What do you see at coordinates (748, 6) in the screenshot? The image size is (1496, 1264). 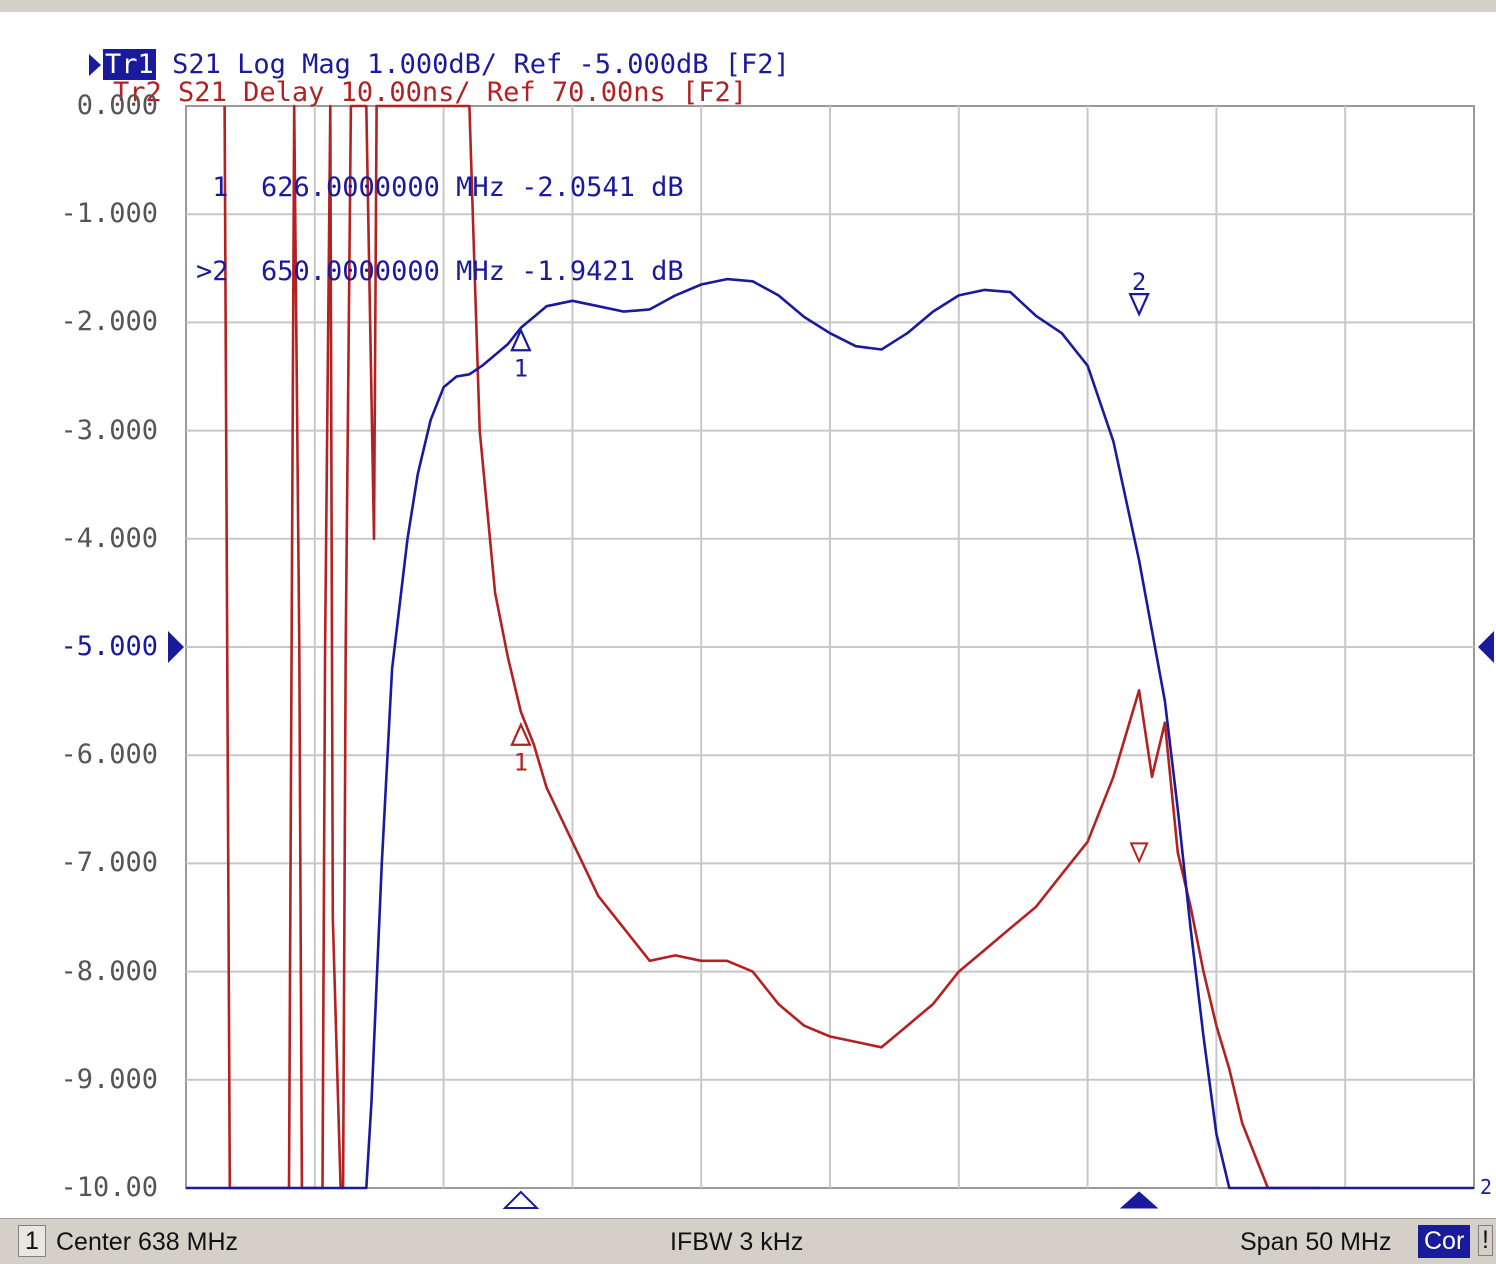 I see `window-top-border` at bounding box center [748, 6].